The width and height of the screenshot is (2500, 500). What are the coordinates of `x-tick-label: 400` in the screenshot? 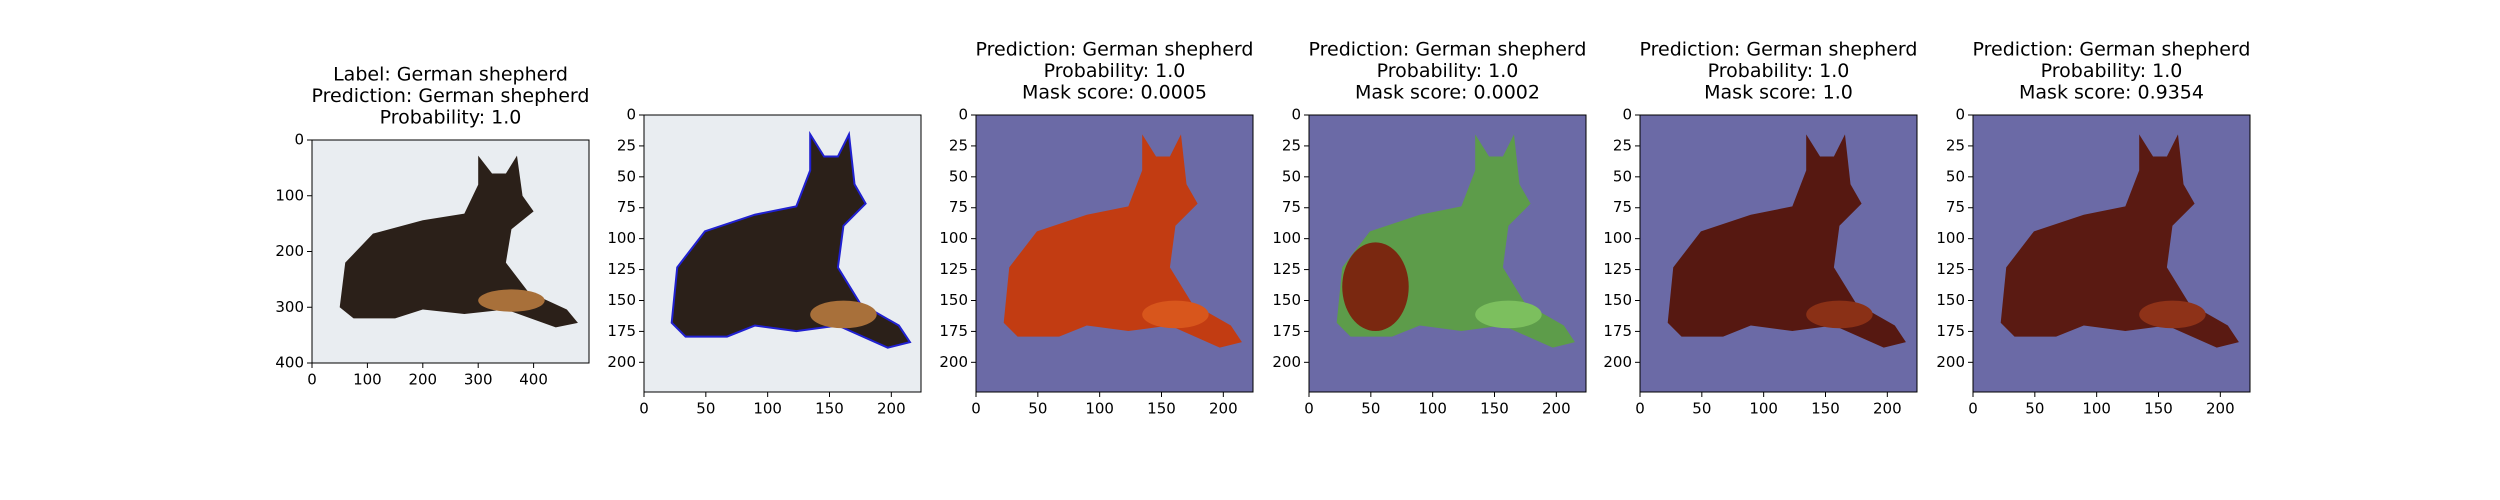 It's located at (533, 380).